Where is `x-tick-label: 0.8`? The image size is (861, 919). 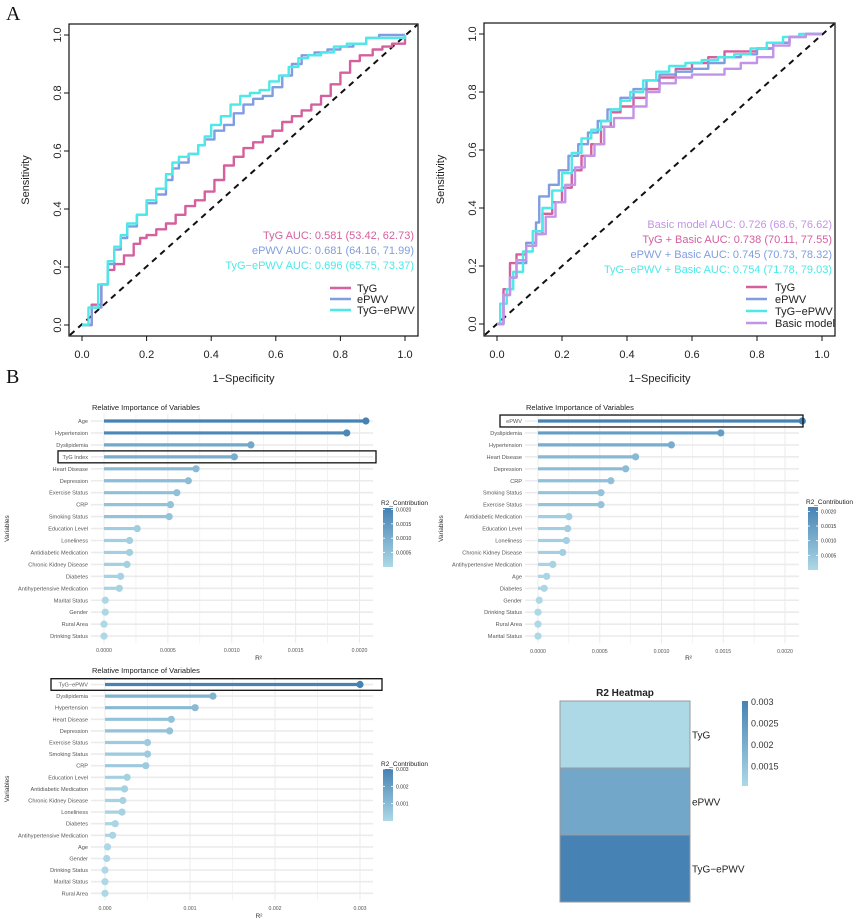 x-tick-label: 0.8 is located at coordinates (756, 355).